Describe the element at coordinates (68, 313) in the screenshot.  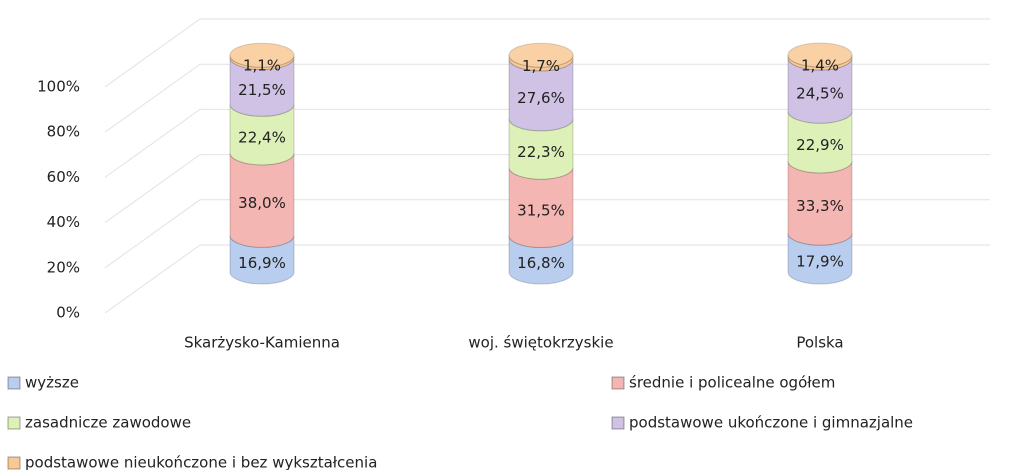
I see `y-tick-label: 0%` at that location.